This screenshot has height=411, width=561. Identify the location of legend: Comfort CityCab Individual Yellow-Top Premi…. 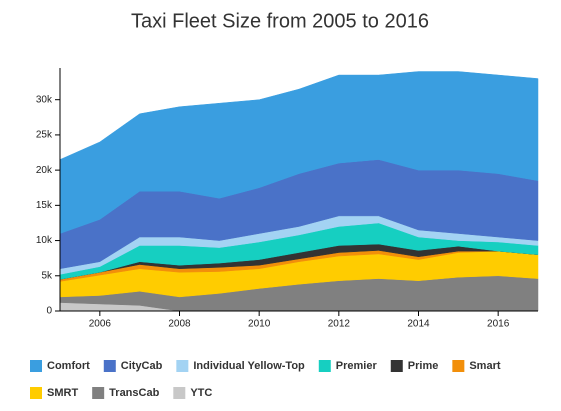
(265, 379).